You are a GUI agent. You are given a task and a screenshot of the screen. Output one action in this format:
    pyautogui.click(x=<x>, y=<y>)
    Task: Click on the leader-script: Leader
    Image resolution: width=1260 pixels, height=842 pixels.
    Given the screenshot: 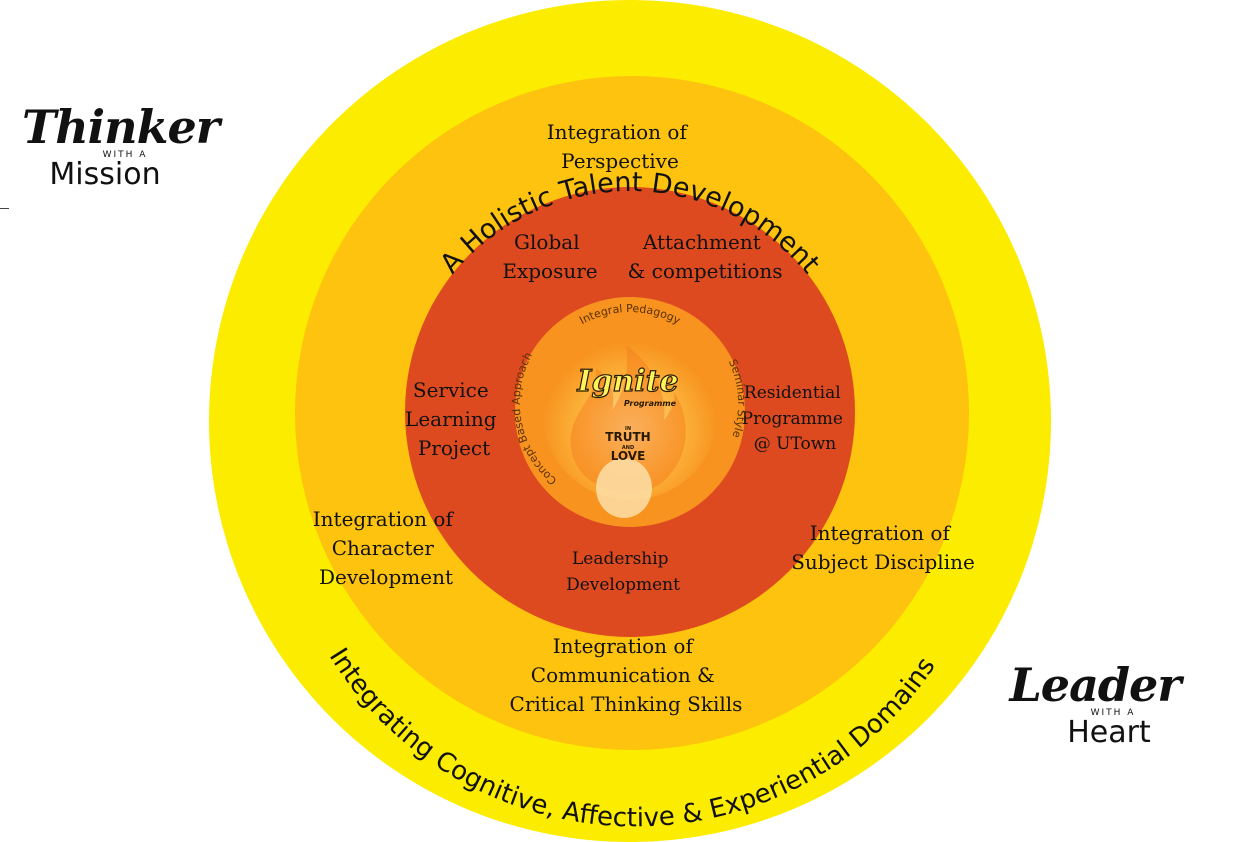 What is the action you would take?
    pyautogui.click(x=1095, y=685)
    